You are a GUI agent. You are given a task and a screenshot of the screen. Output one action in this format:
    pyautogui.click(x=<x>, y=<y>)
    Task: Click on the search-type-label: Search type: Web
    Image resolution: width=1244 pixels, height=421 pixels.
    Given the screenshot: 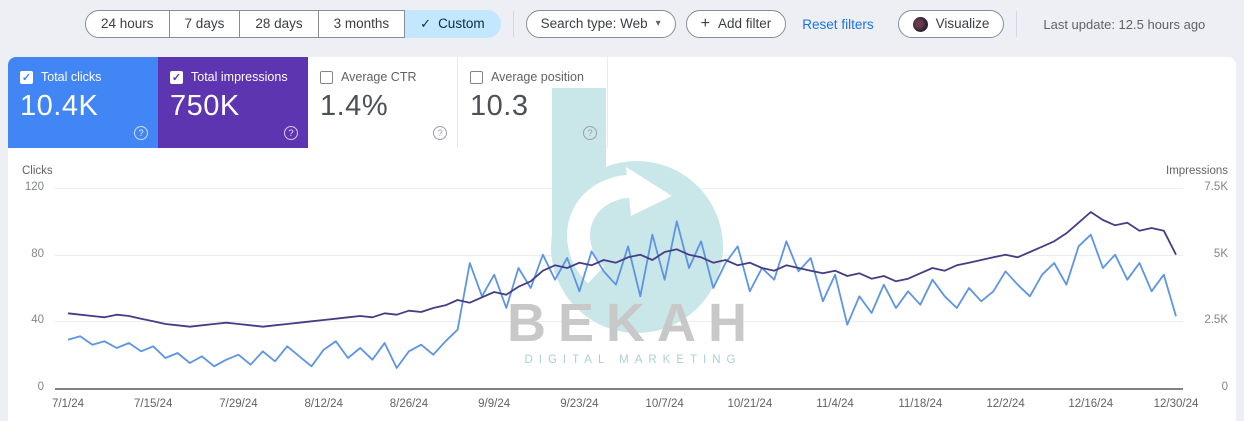 What is the action you would take?
    pyautogui.click(x=594, y=23)
    